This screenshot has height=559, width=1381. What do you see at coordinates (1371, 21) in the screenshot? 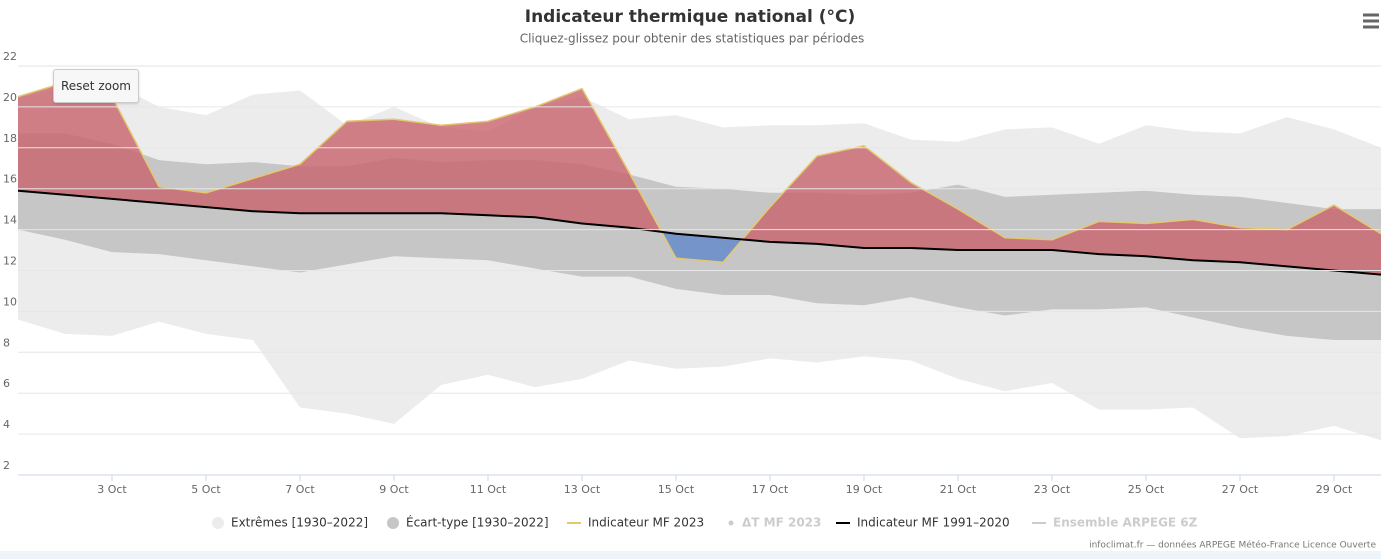
I see `menu-icon` at bounding box center [1371, 21].